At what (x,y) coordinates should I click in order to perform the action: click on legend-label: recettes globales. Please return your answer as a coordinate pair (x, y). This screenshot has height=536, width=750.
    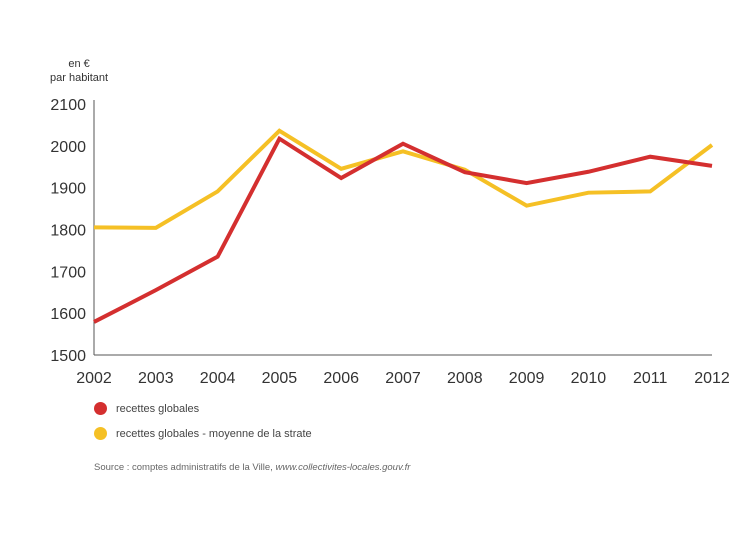
    Looking at the image, I should click on (158, 408).